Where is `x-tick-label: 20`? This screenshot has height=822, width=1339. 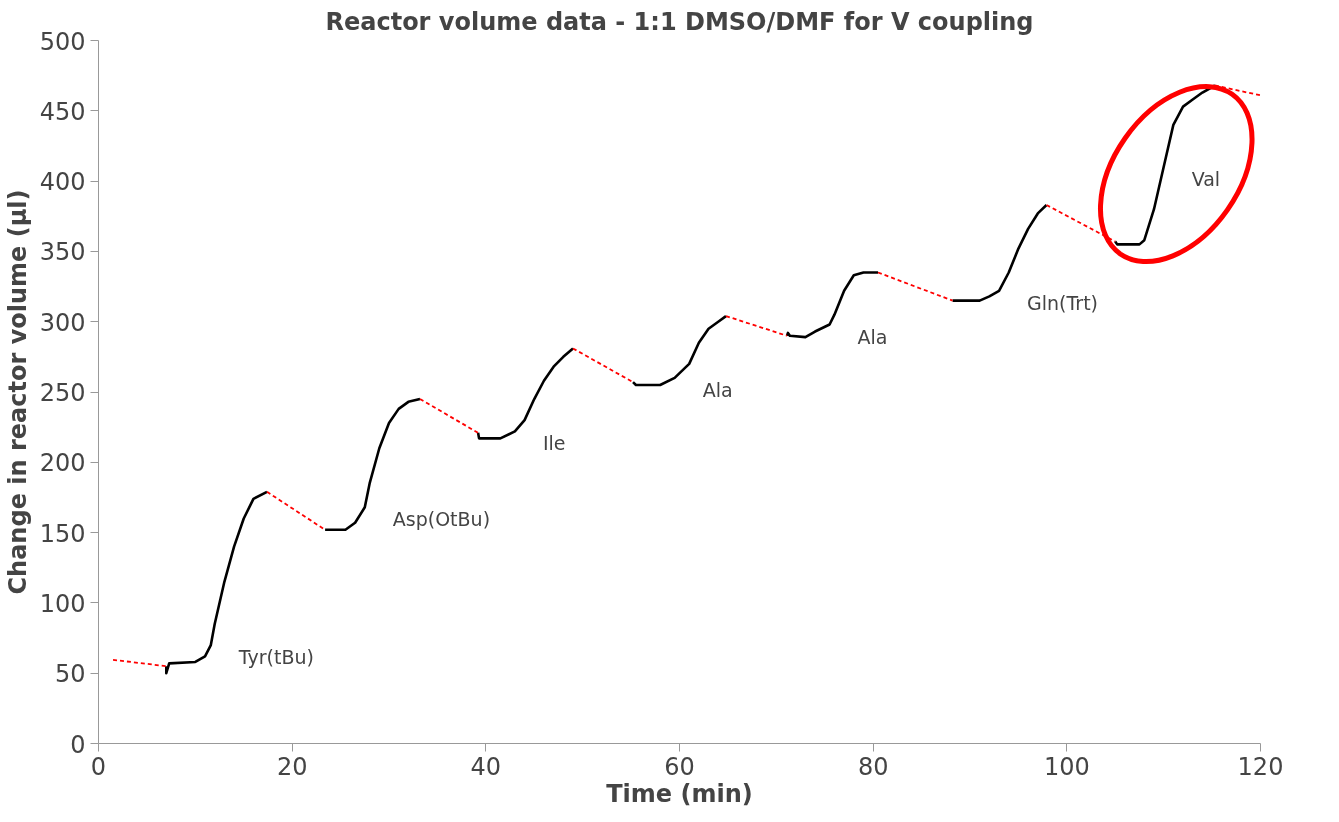
x-tick-label: 20 is located at coordinates (292, 766).